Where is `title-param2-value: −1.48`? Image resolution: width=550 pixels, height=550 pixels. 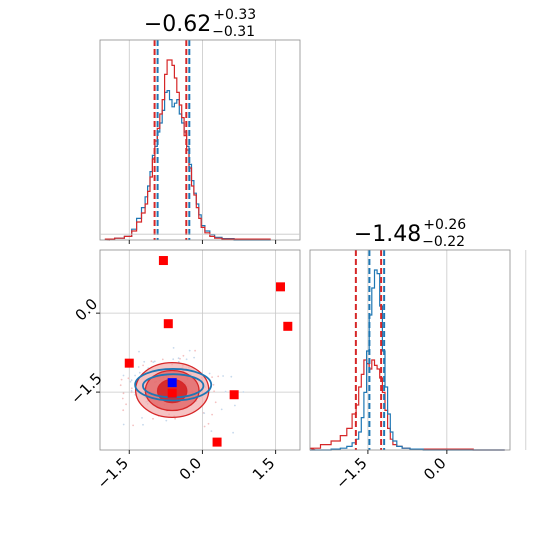
title-param2-value: −1.48 is located at coordinates (387, 234).